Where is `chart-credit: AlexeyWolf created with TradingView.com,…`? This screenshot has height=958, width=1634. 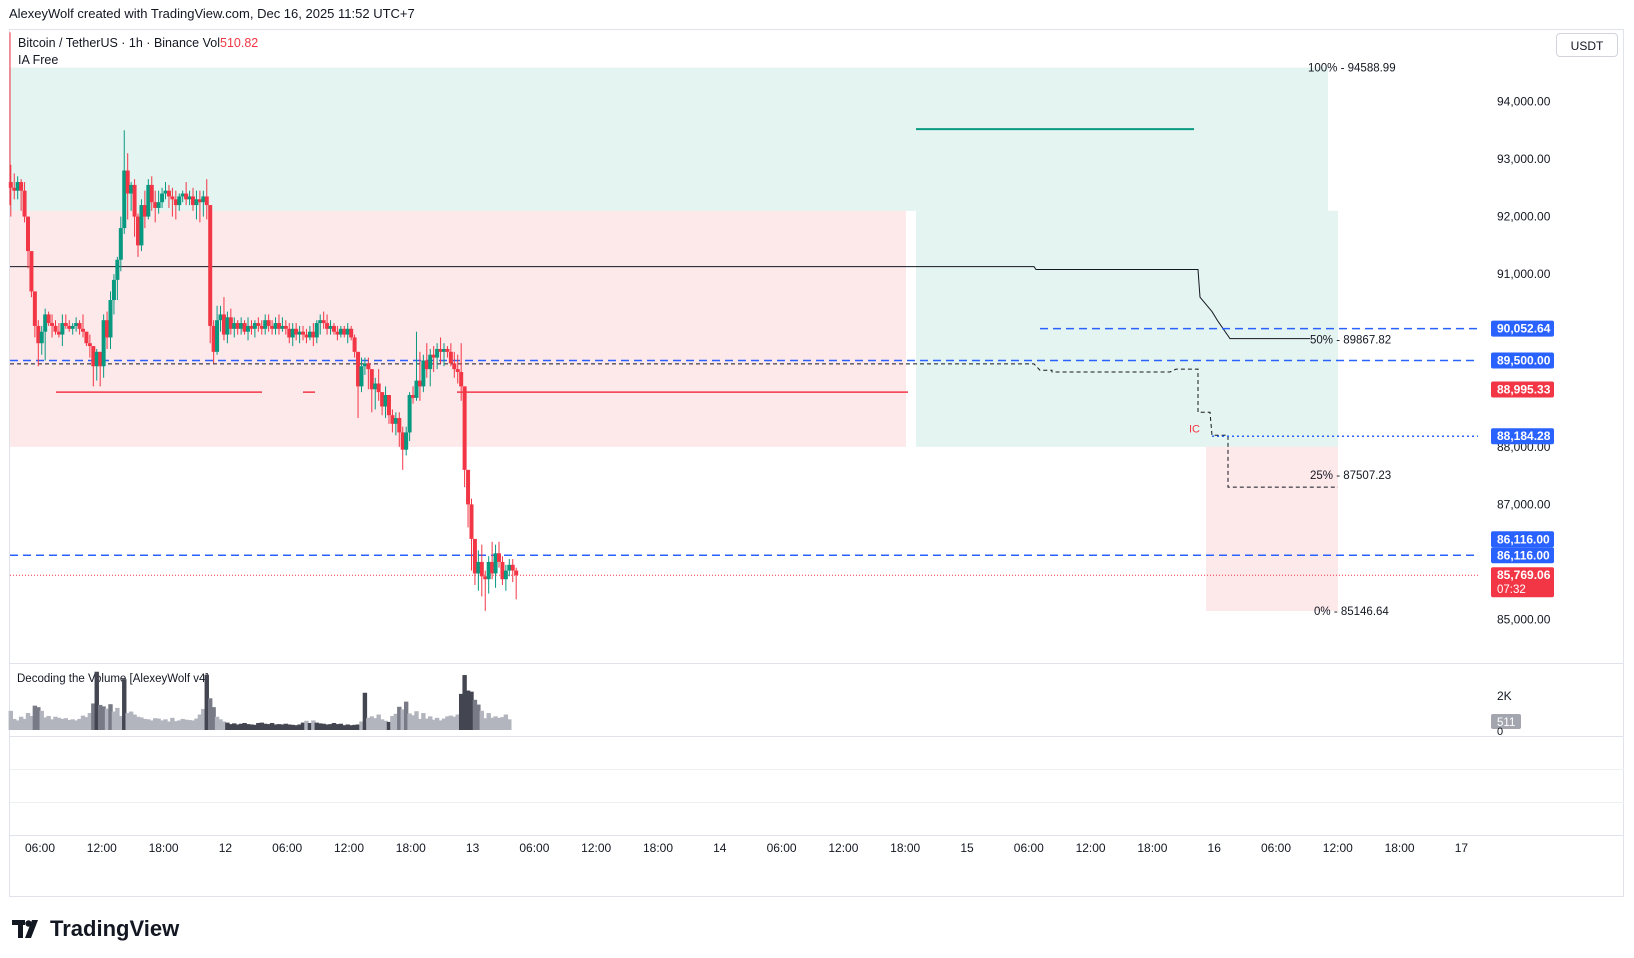 chart-credit: AlexeyWolf created with TradingView.com,… is located at coordinates (212, 13).